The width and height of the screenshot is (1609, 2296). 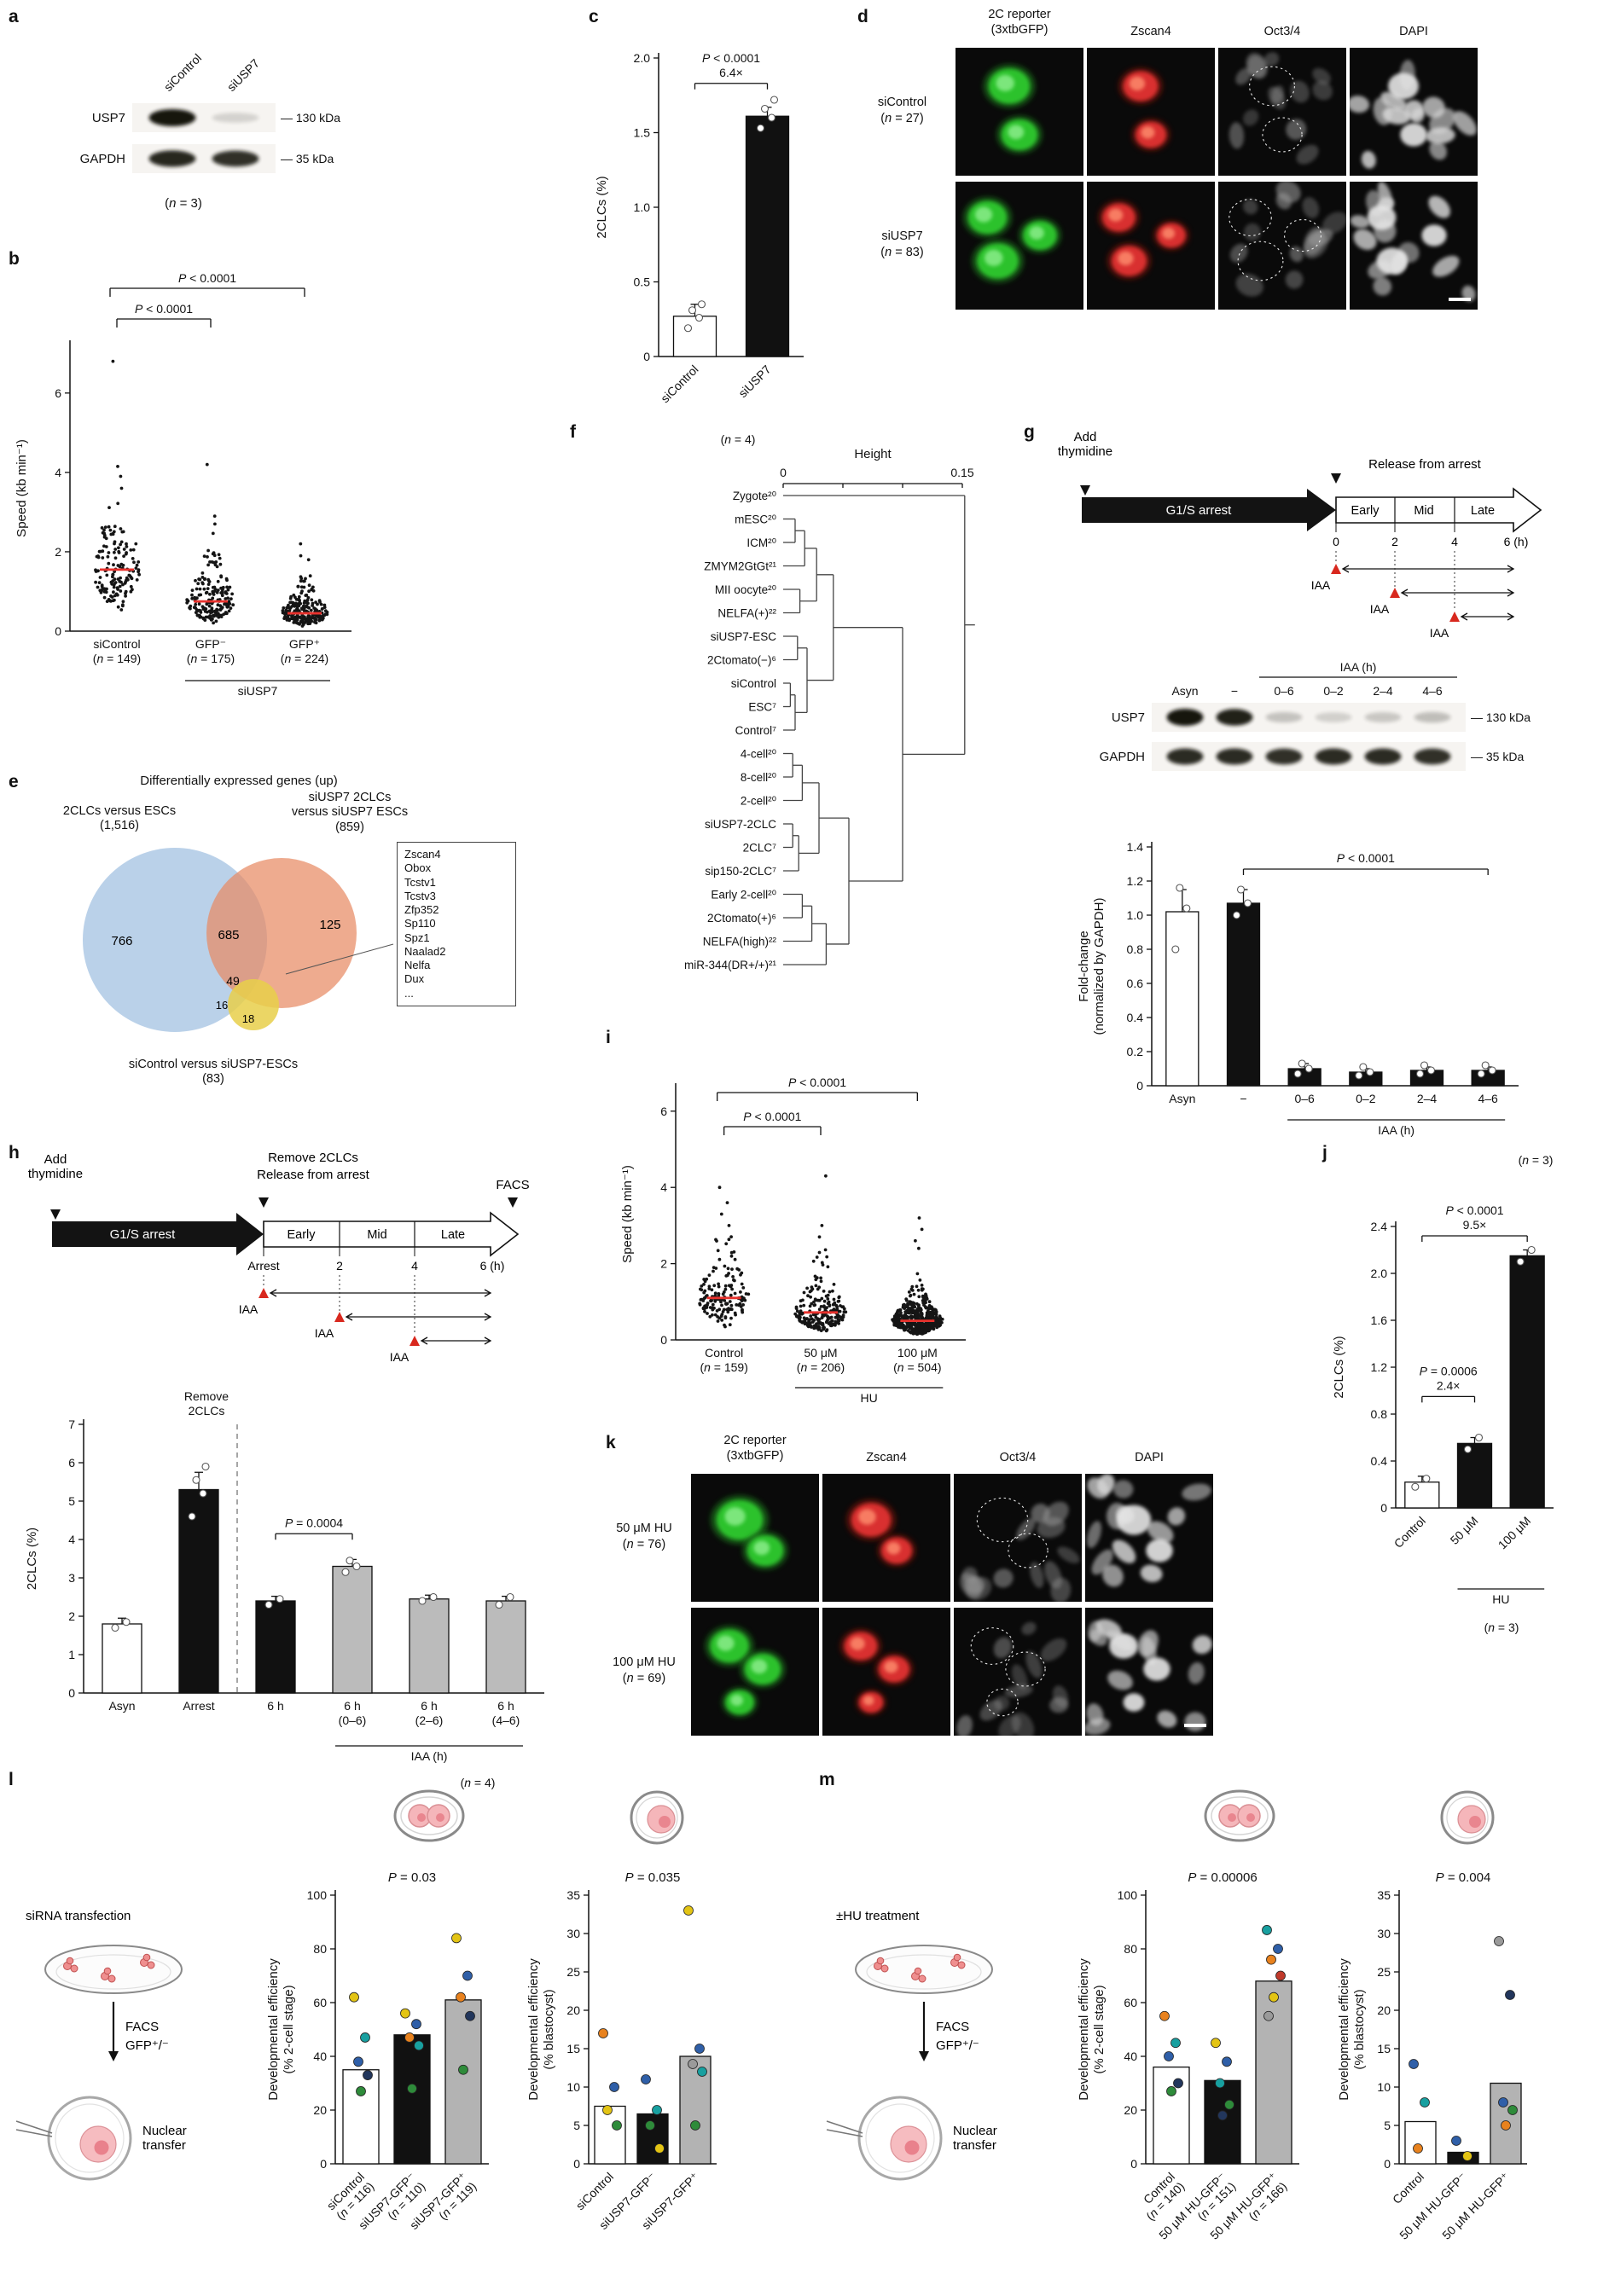 I want to click on lane-label: 0–2, so click(x=1333, y=691).